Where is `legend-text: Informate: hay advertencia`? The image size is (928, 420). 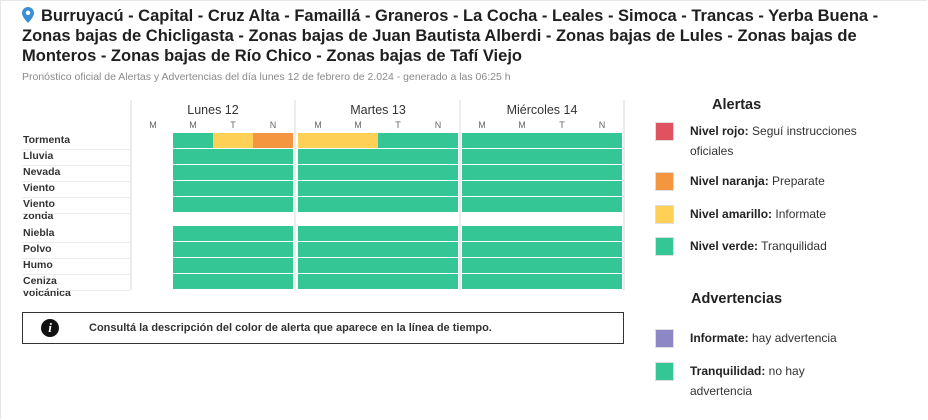 legend-text: Informate: hay advertencia is located at coordinates (775, 338).